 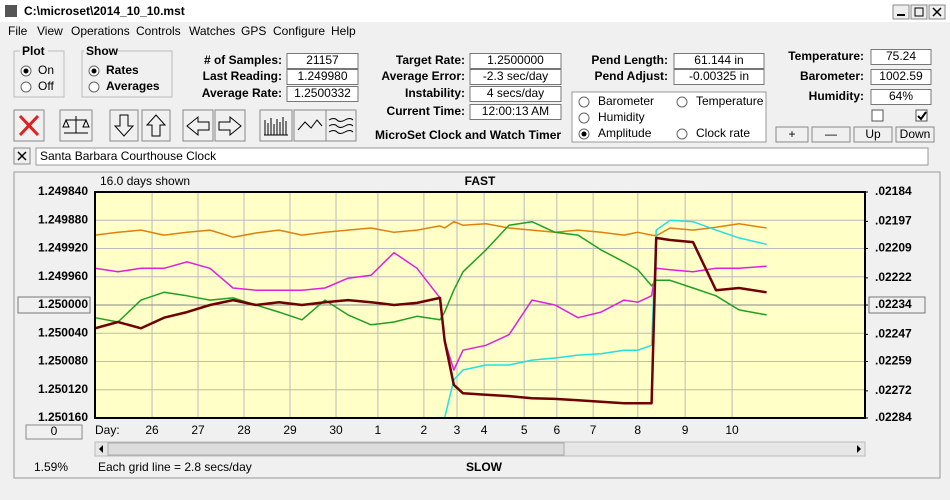 I want to click on y-tick-label: 1.250000, so click(x=63, y=304).